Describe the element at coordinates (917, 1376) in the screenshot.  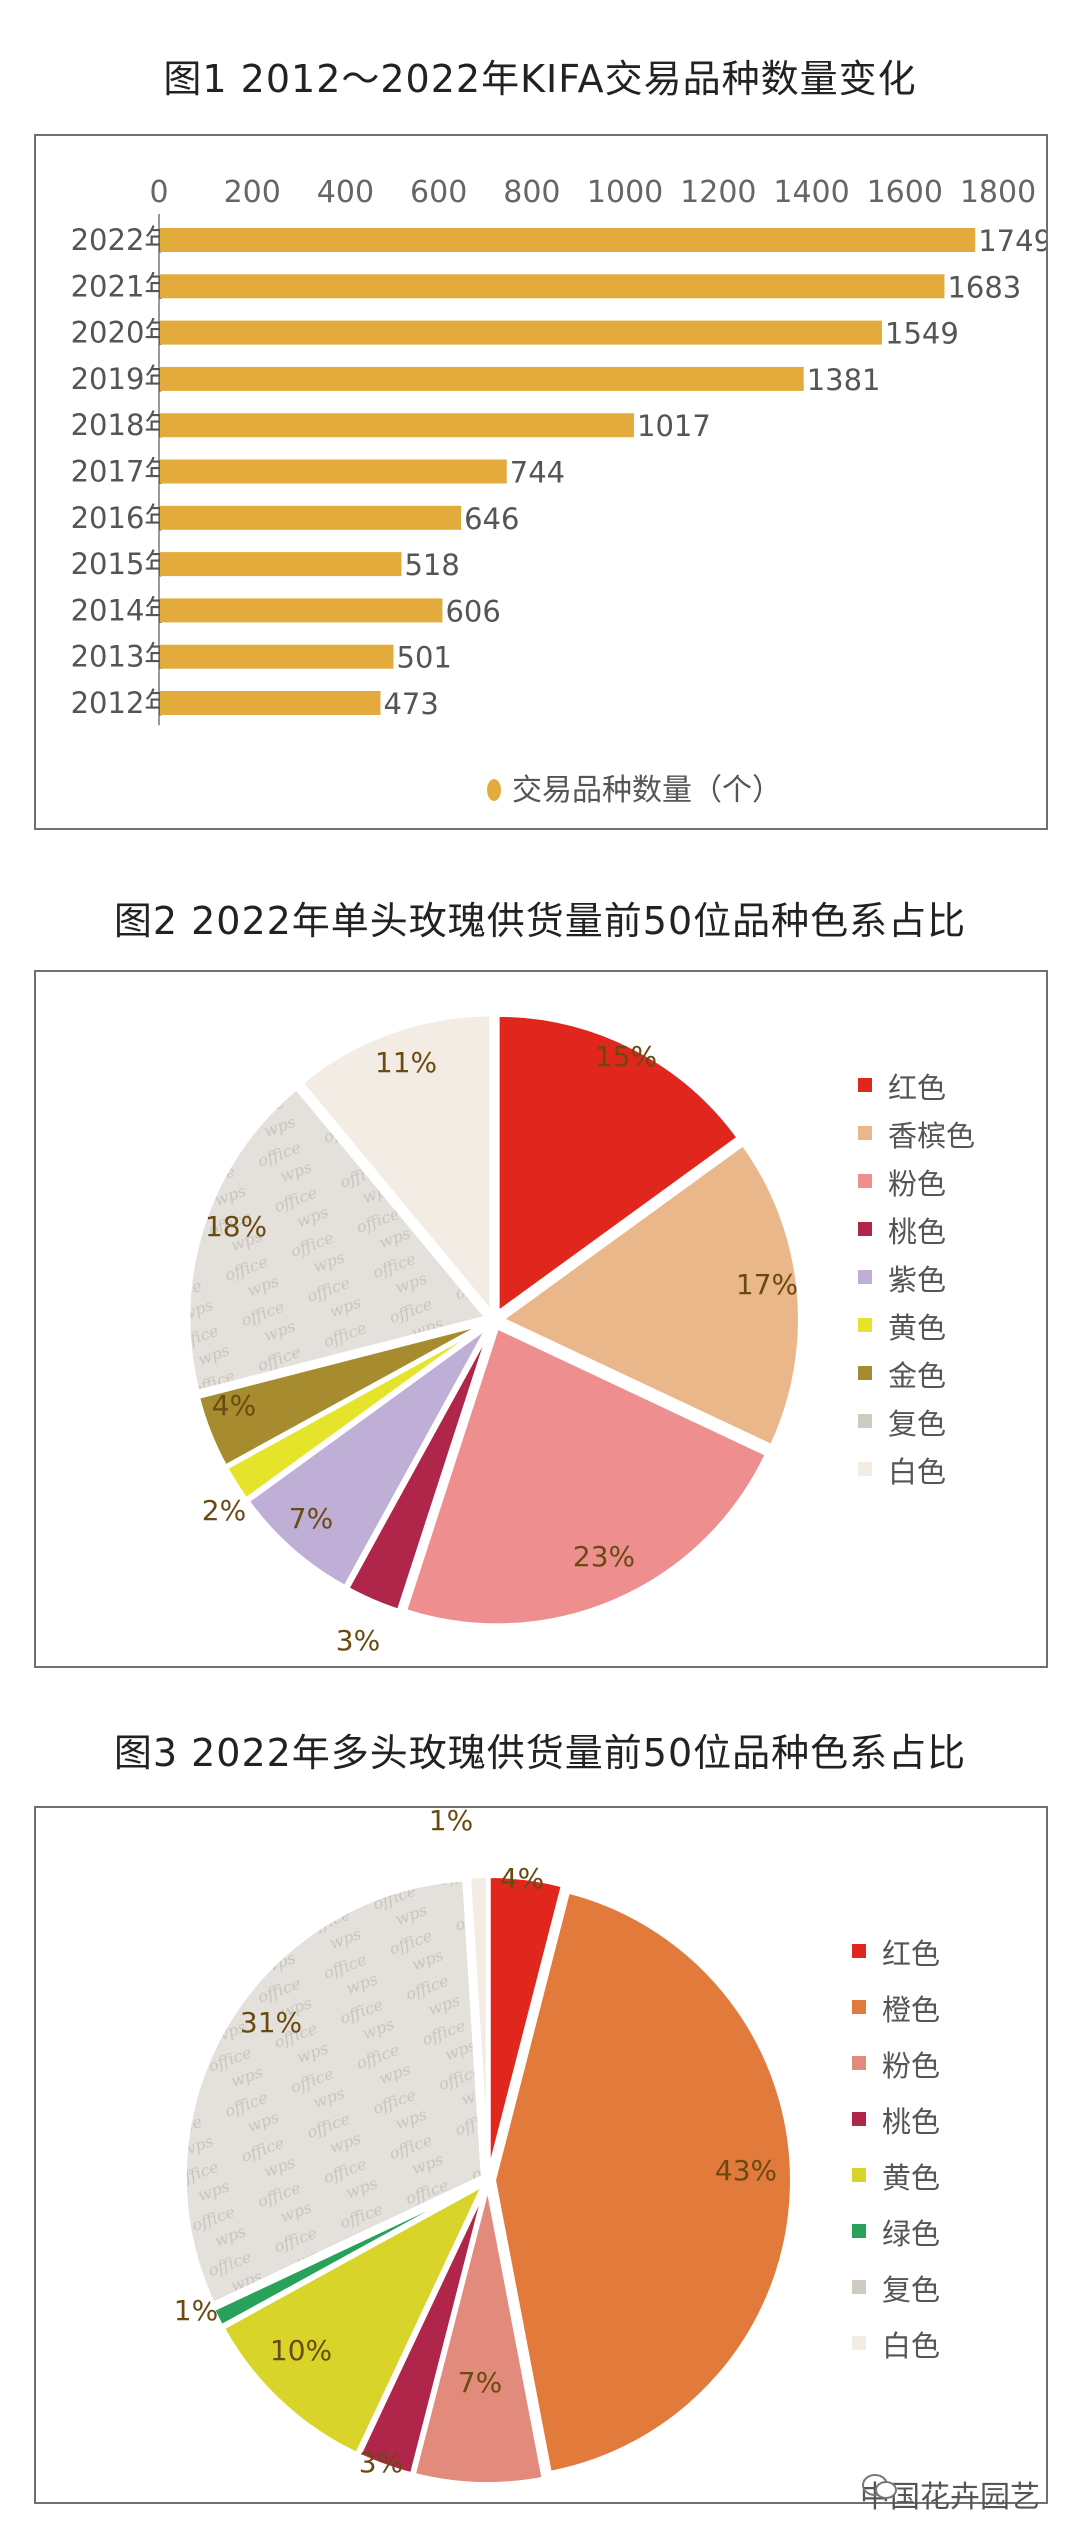
I see `legend-label: 金色` at that location.